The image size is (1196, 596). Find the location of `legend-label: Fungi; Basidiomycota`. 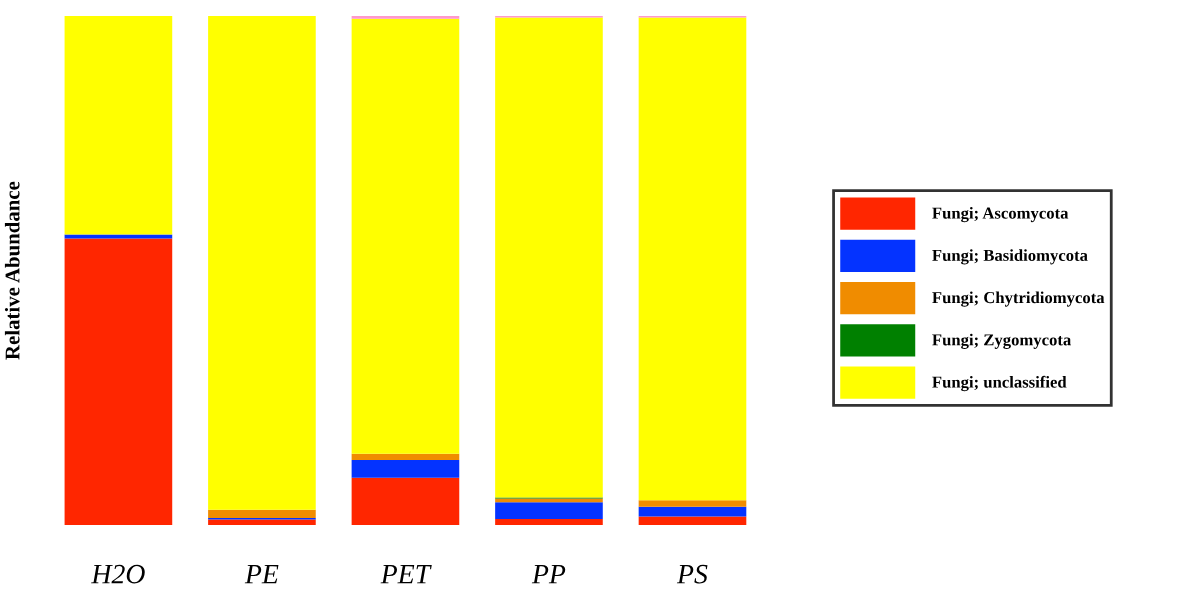

legend-label: Fungi; Basidiomycota is located at coordinates (1010, 257).